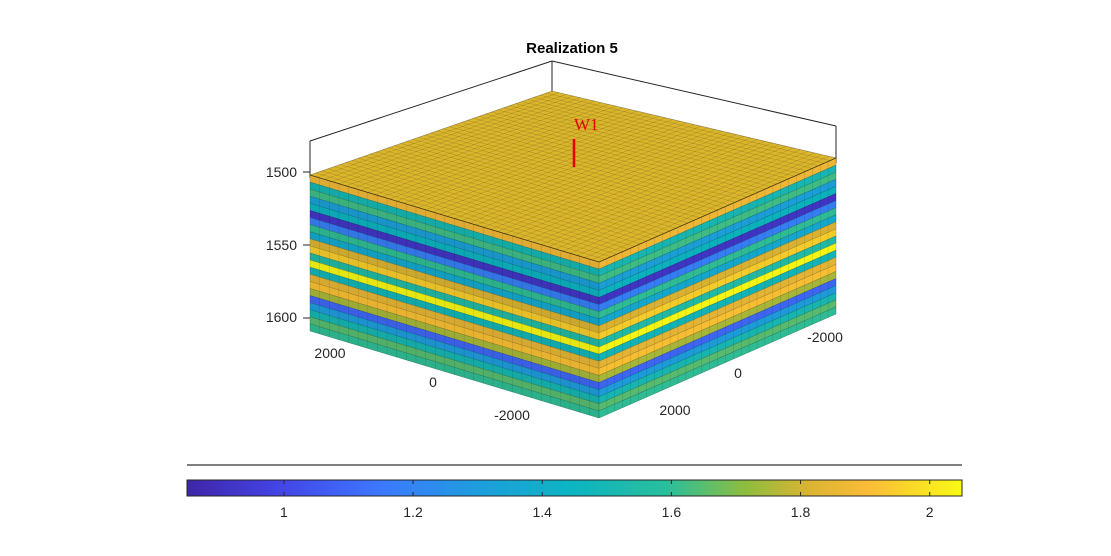  I want to click on colorbar-tick-label: 1.4, so click(542, 512).